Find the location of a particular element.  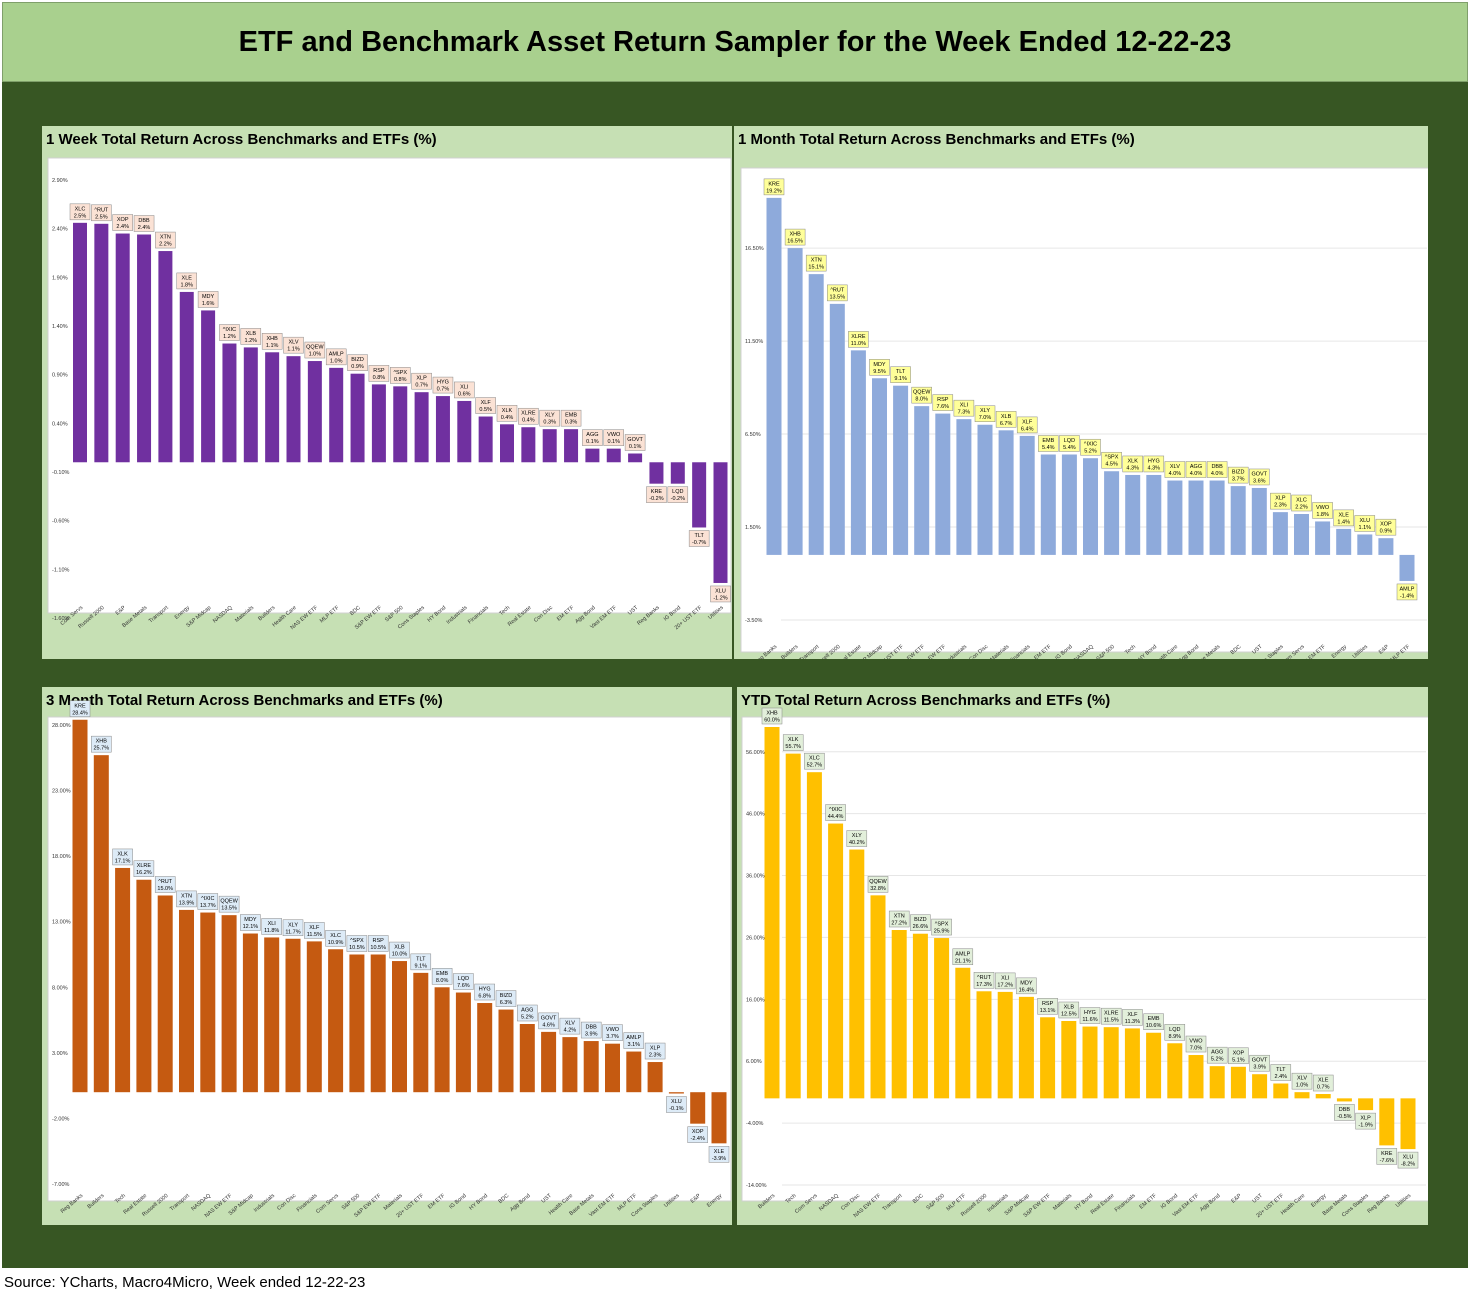

data-label-value: 0.9% is located at coordinates (357, 367).